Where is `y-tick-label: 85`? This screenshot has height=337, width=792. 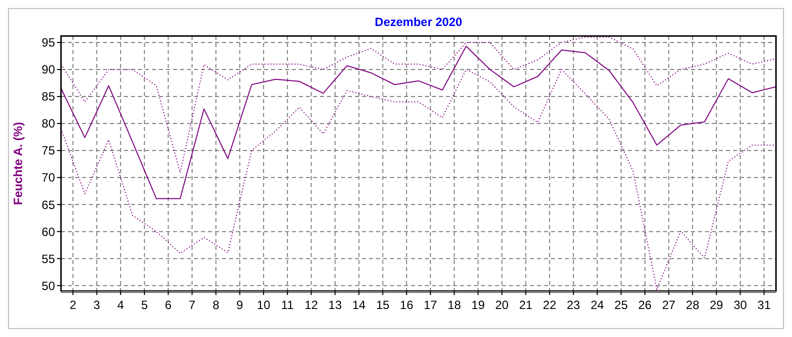
y-tick-label: 85 is located at coordinates (49, 97).